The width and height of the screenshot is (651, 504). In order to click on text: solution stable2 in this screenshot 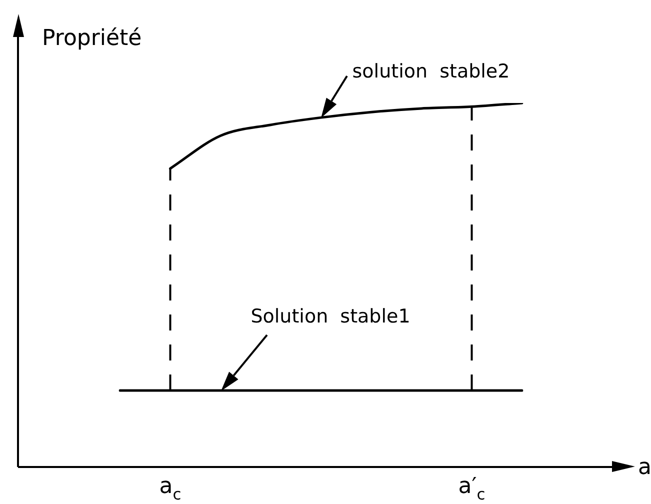, I will do `click(431, 71)`.